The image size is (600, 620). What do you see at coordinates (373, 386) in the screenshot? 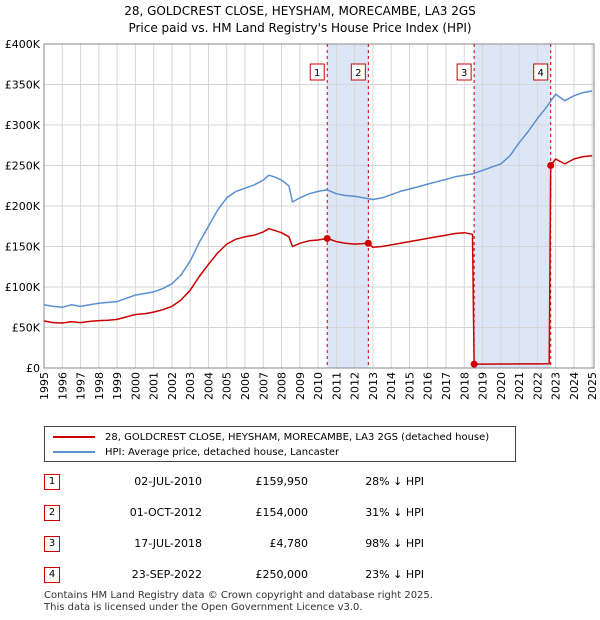
I see `x-tick-label: 2013` at bounding box center [373, 386].